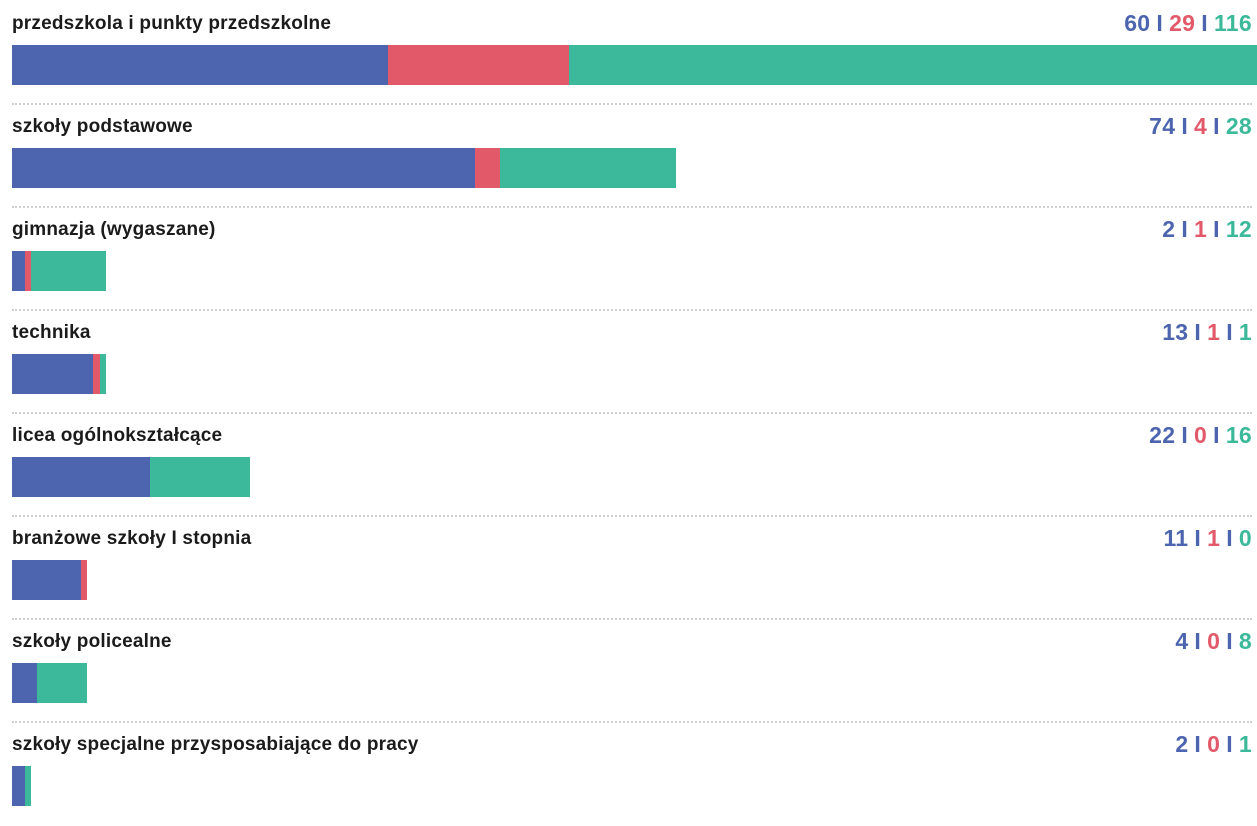 Image resolution: width=1257 pixels, height=826 pixels. What do you see at coordinates (92, 641) in the screenshot?
I see `category-label: szkoły policealne` at bounding box center [92, 641].